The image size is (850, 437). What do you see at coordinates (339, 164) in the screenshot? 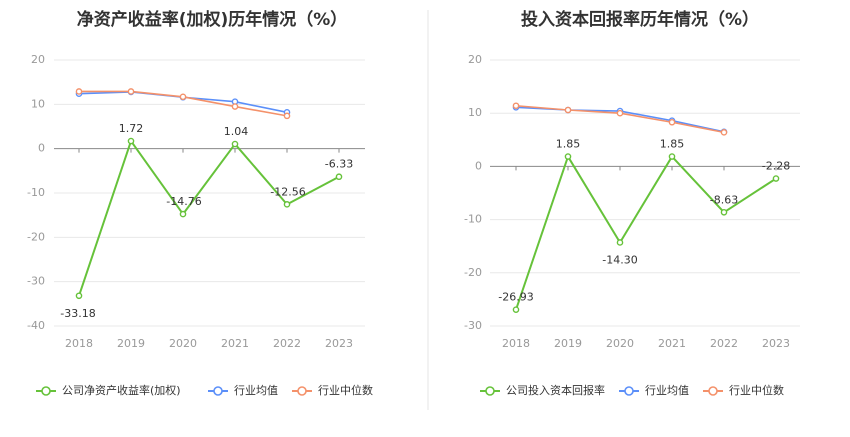
I see `data-label: -6.33` at bounding box center [339, 164].